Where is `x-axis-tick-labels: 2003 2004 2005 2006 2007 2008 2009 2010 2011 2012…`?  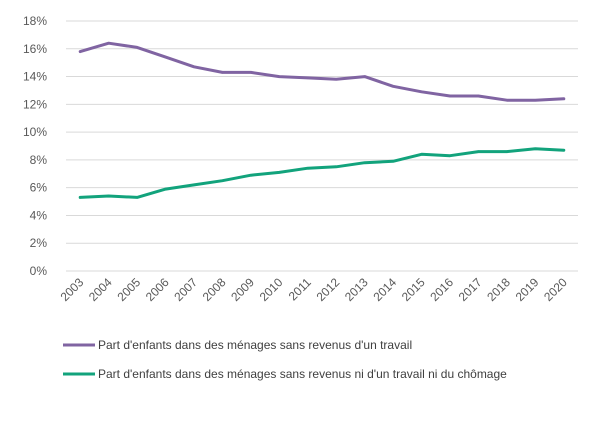 x-axis-tick-labels: 2003 2004 2005 2006 2007 2008 2009 2010 2011 2012… is located at coordinates (314, 289).